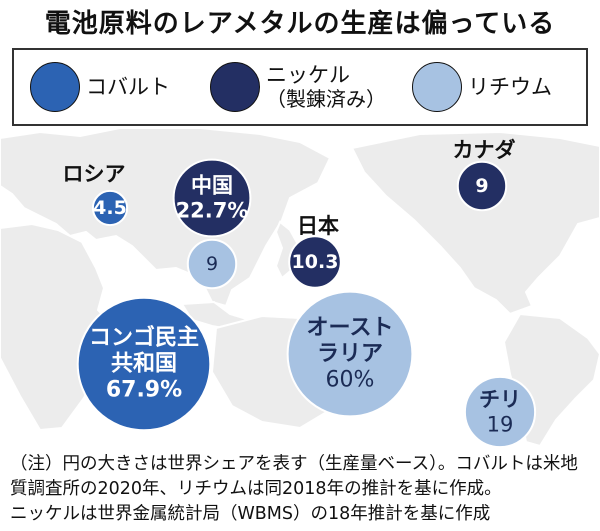  I want to click on country-label: チリ, so click(500, 400).